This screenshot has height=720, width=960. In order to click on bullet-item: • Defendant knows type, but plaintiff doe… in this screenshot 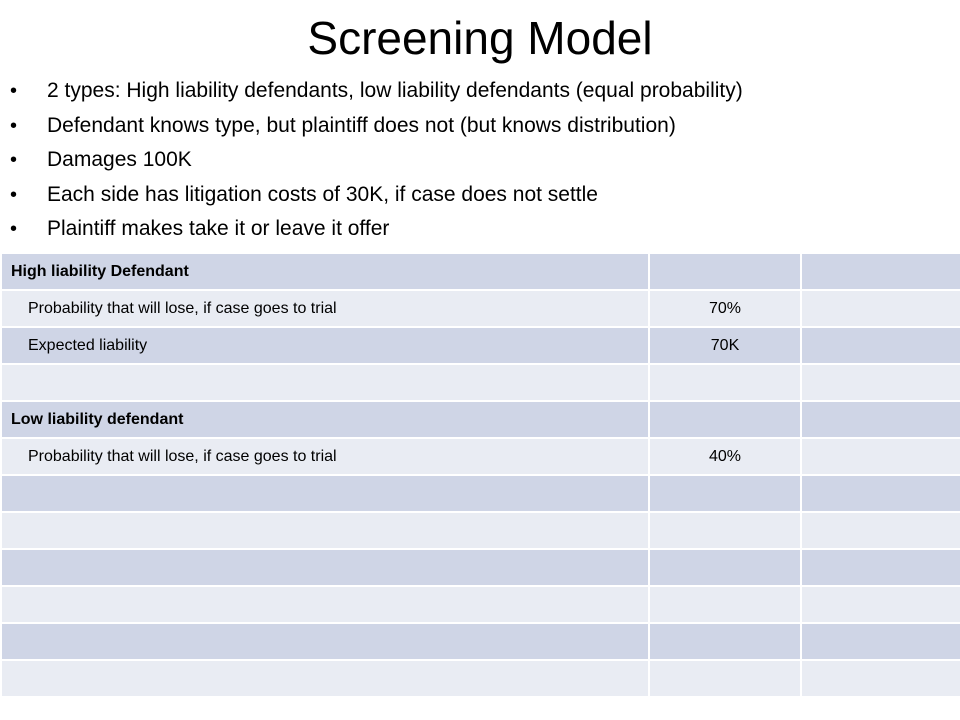, I will do `click(482, 126)`.